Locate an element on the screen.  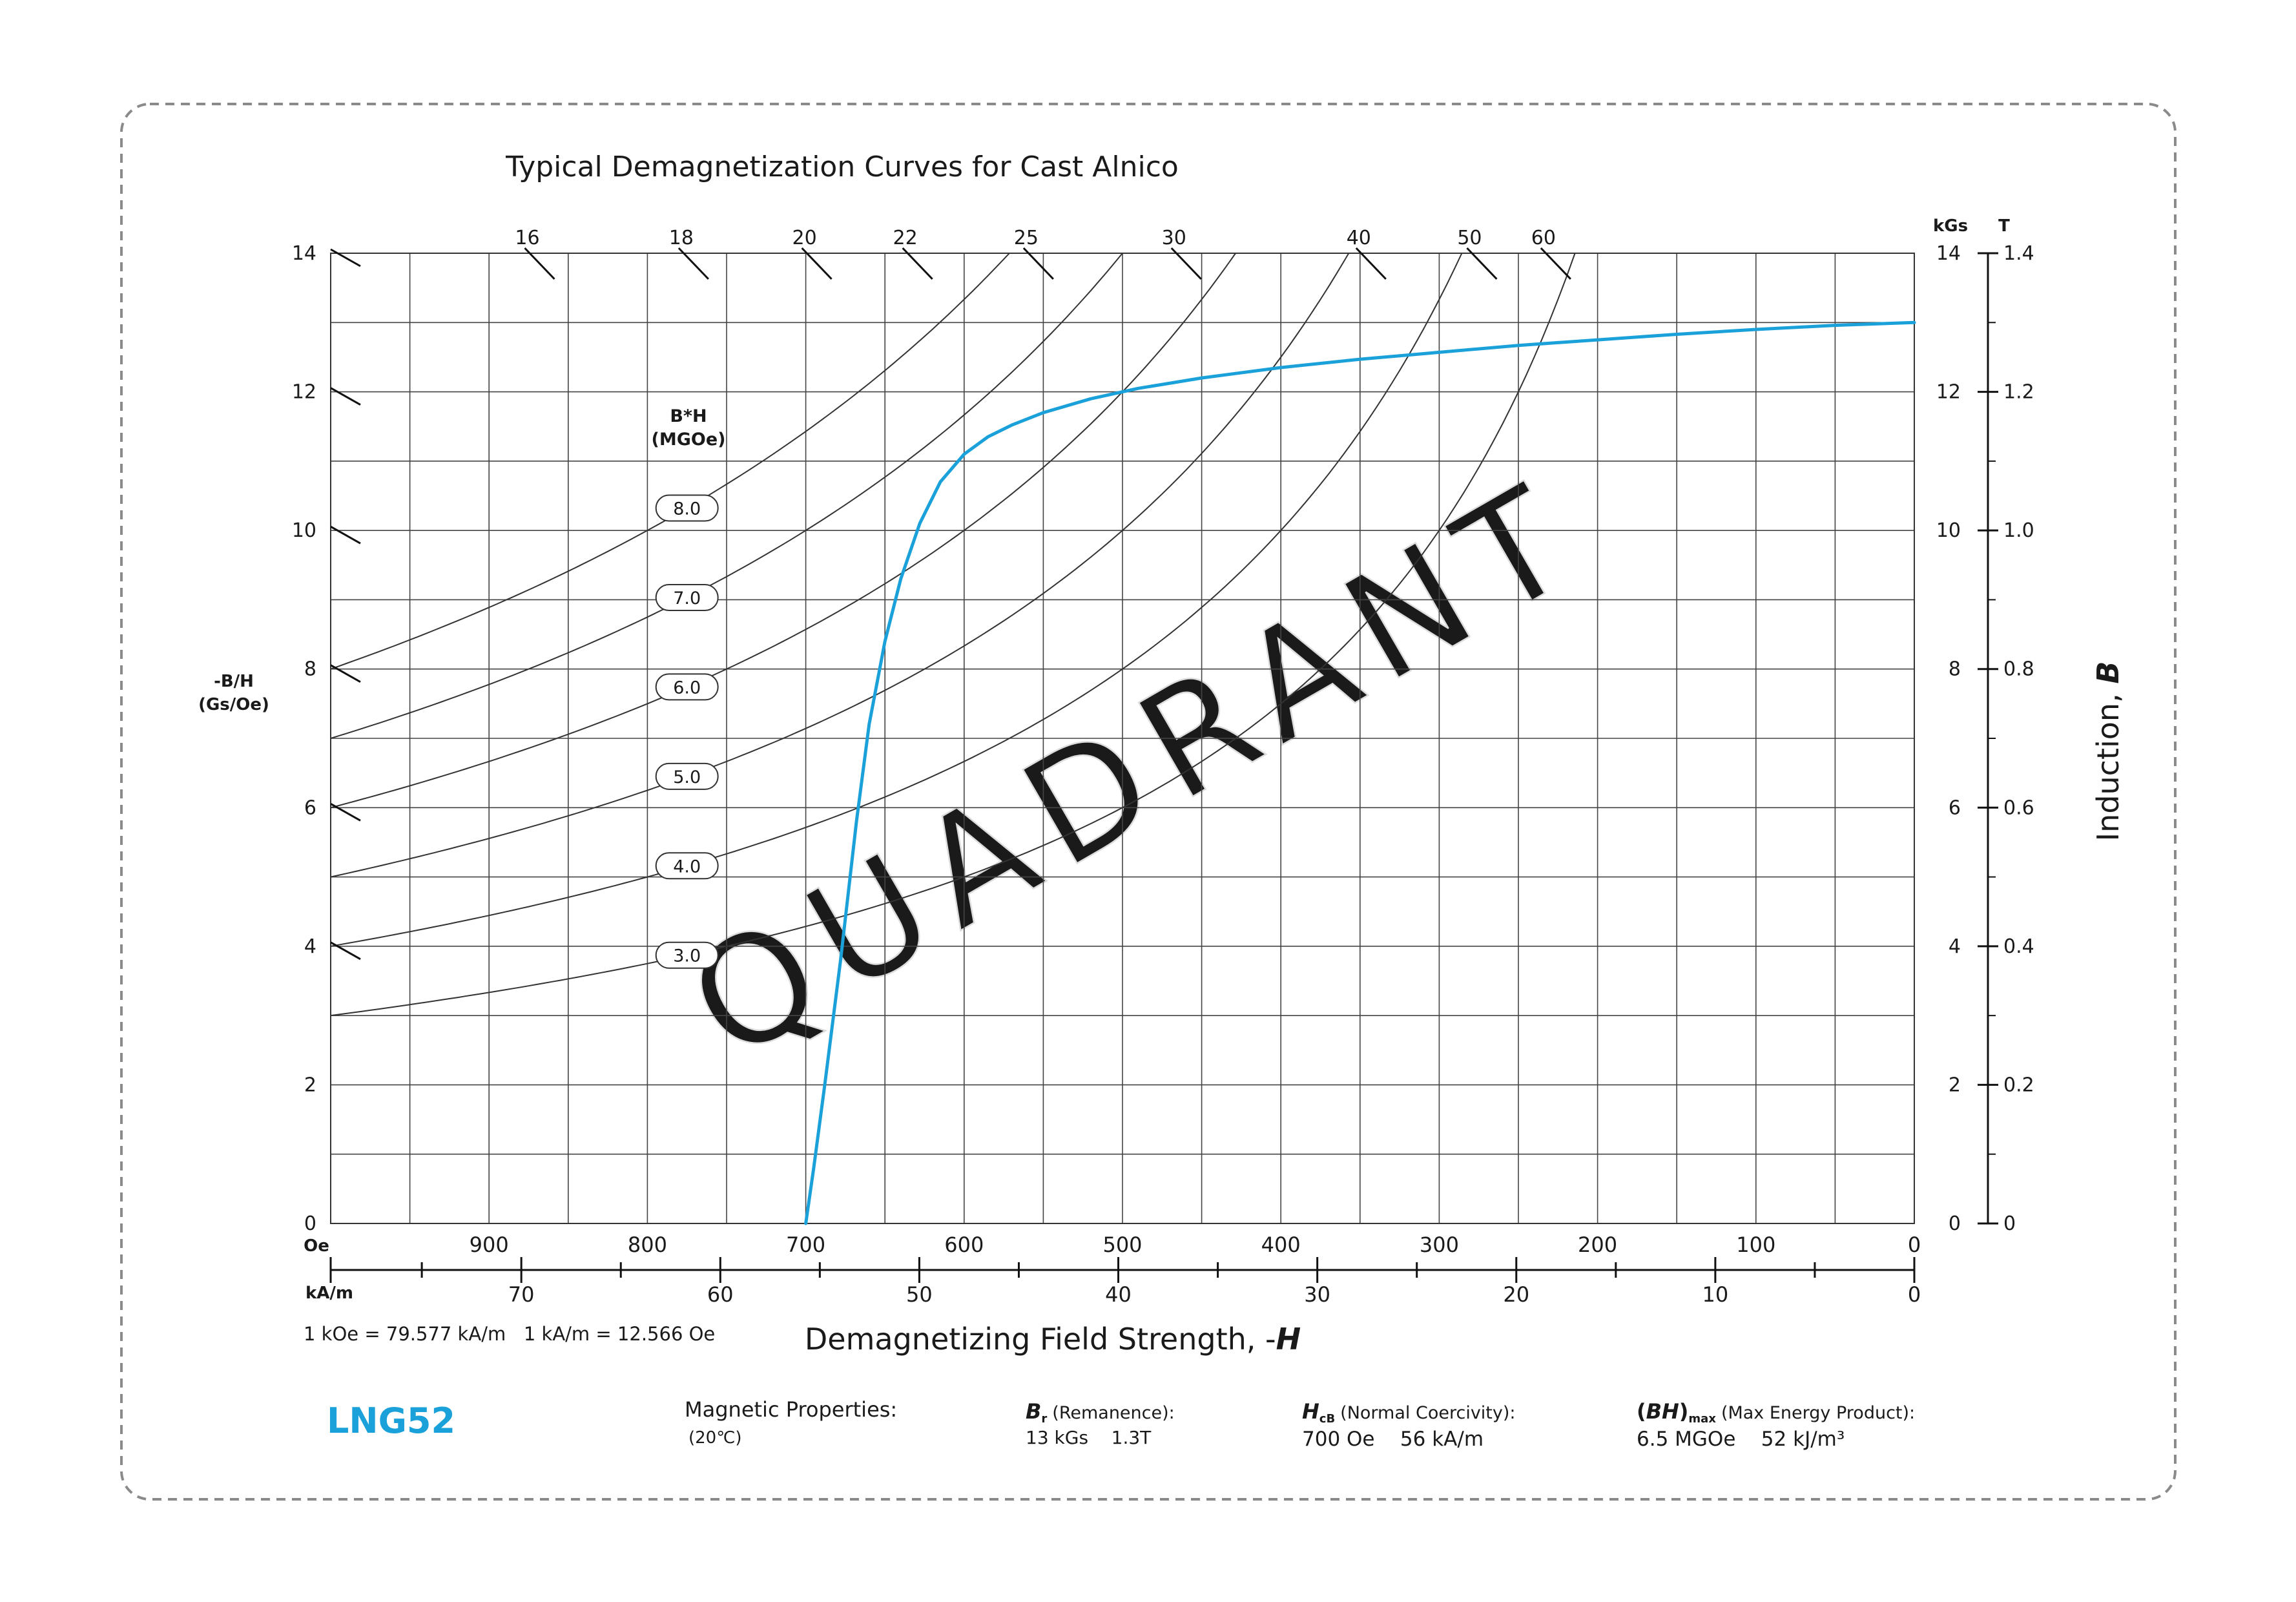
br-value: 13 kGs 1.3T is located at coordinates (1089, 1437).